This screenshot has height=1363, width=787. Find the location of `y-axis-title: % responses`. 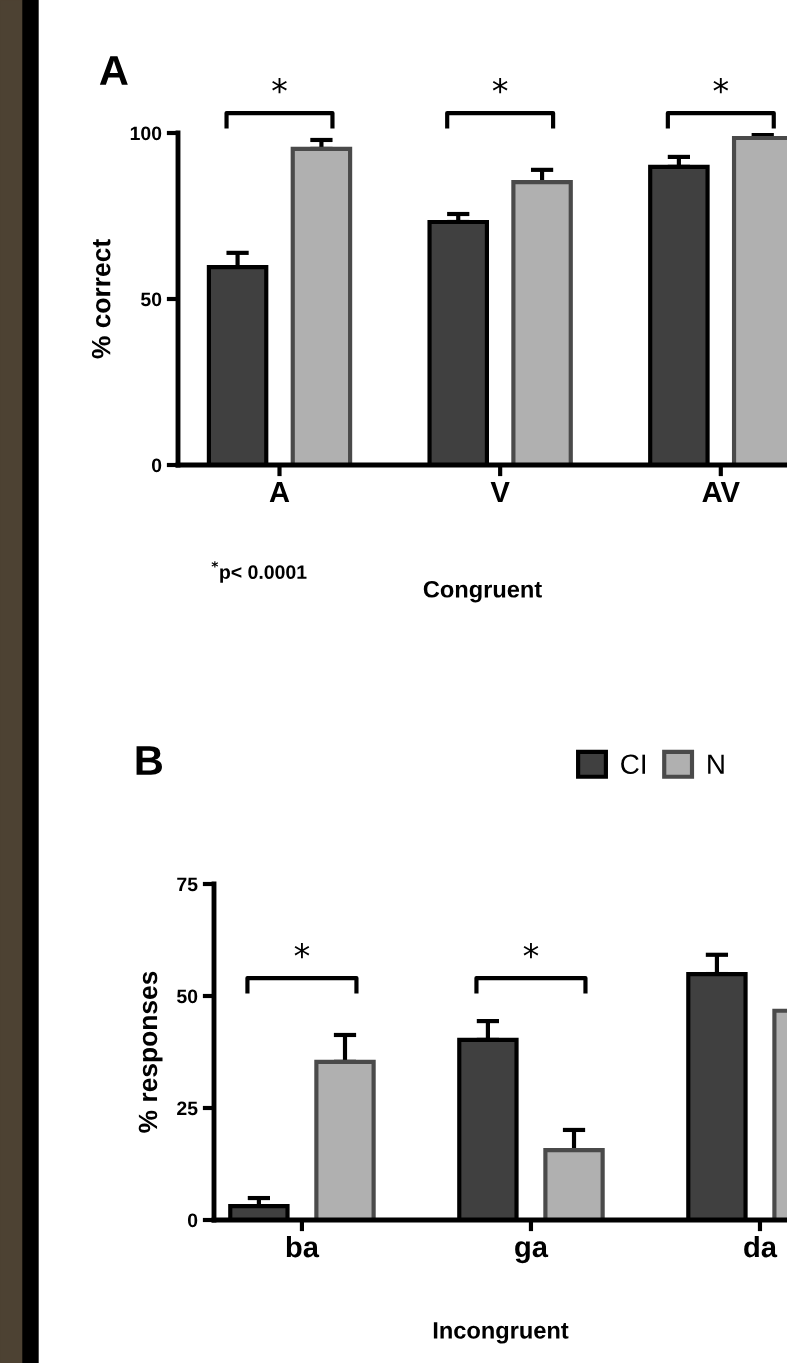

y-axis-title: % responses is located at coordinates (150, 1052).